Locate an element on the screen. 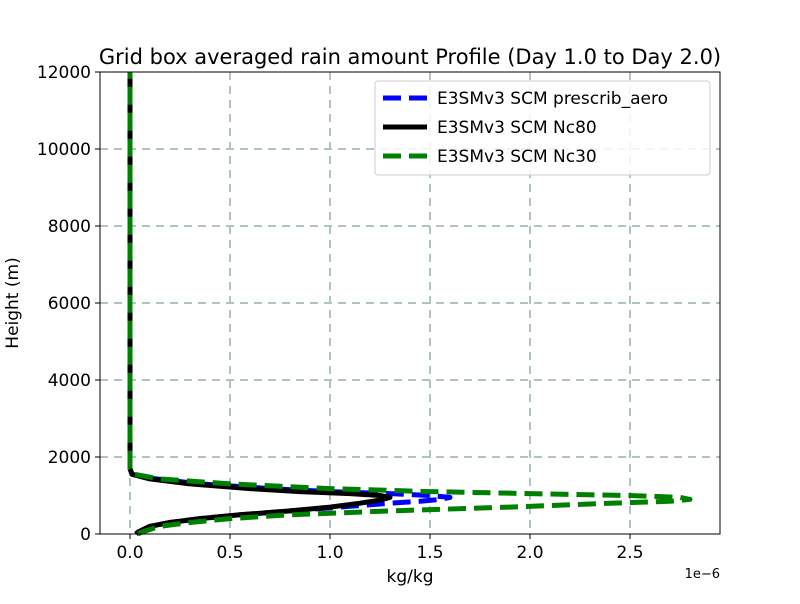  legend-box is located at coordinates (542, 128).